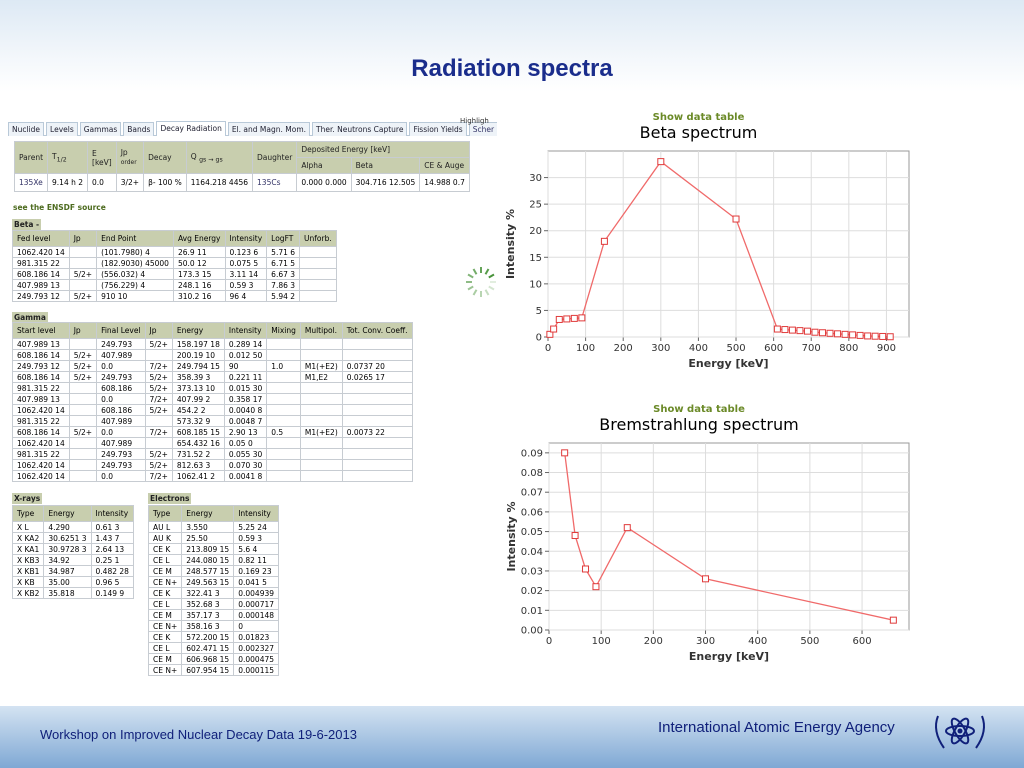 This screenshot has height=768, width=1024. I want to click on tab-nuclide: Nuclide, so click(26, 129).